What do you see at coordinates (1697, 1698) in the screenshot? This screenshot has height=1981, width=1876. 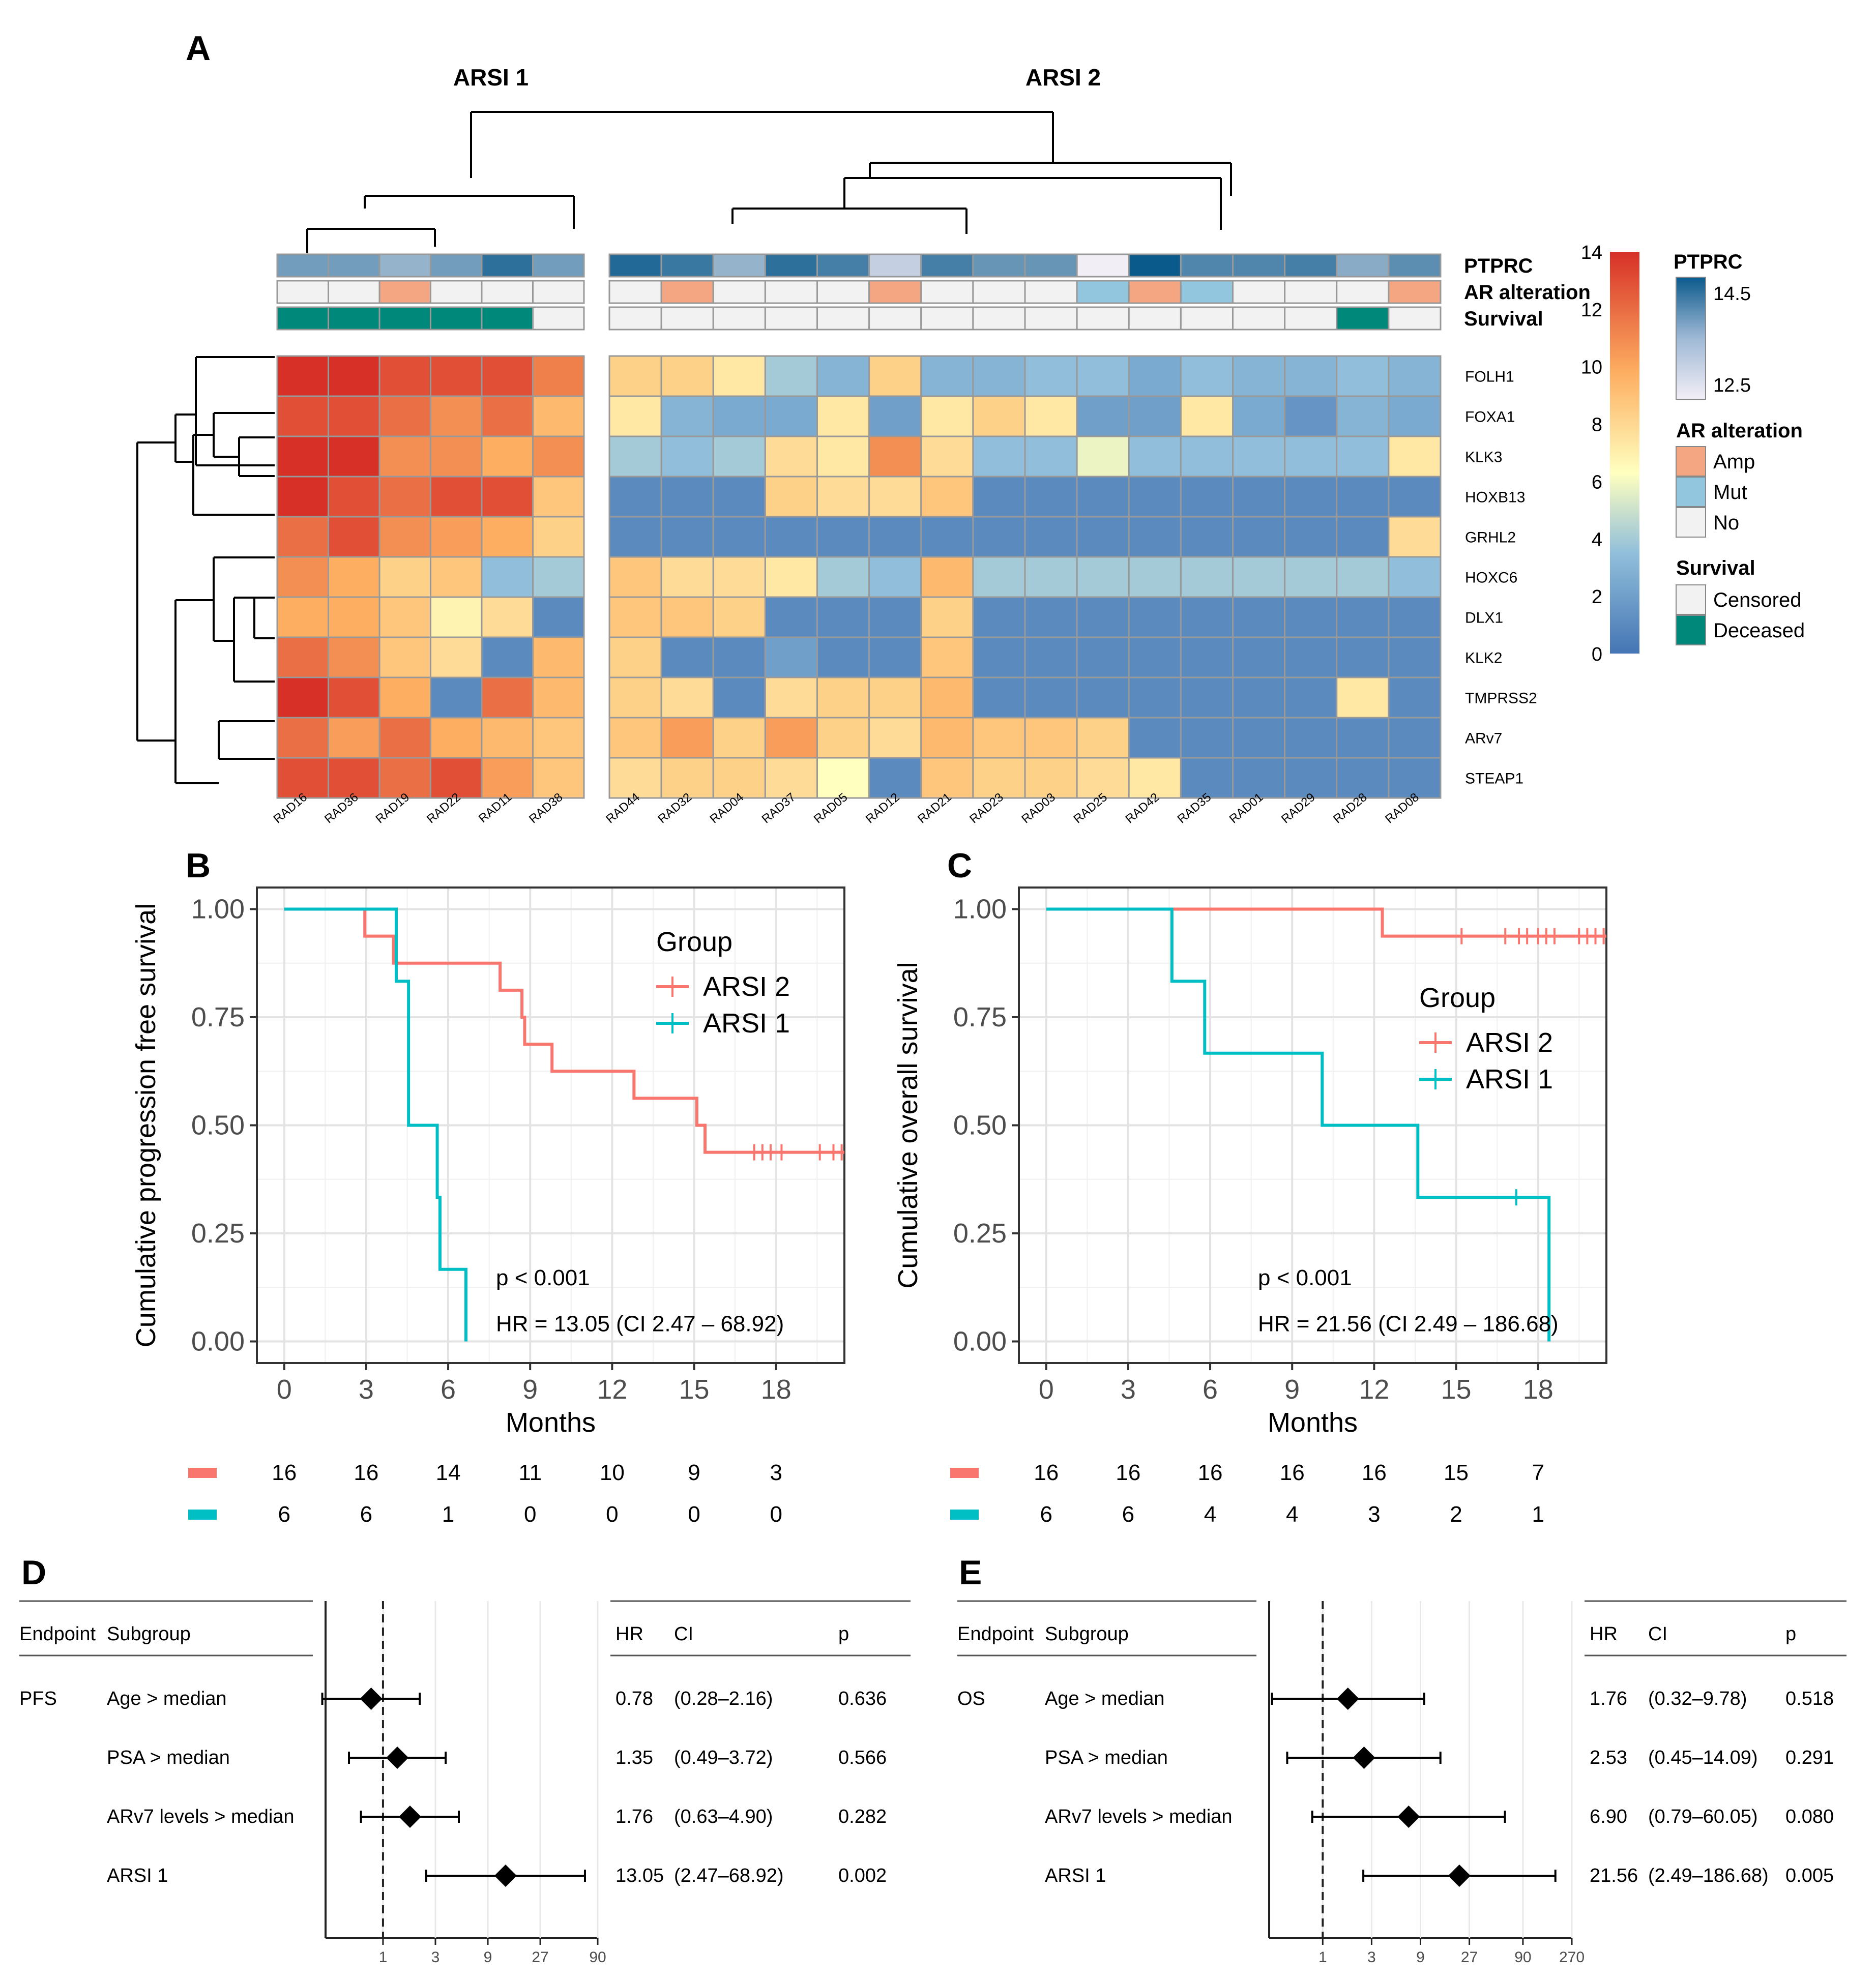 I see `row-ci: (0.32–9.78)` at bounding box center [1697, 1698].